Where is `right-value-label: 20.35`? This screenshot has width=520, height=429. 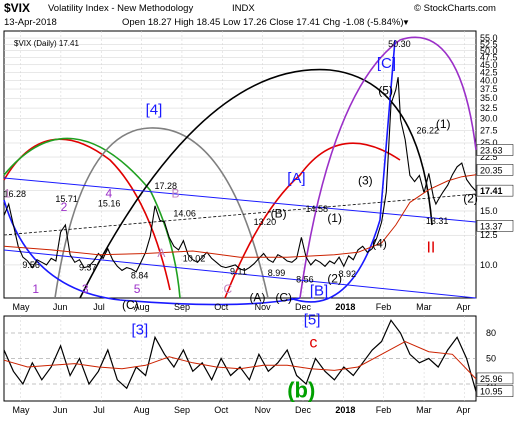
right-value-label: 20.35 is located at coordinates (491, 170).